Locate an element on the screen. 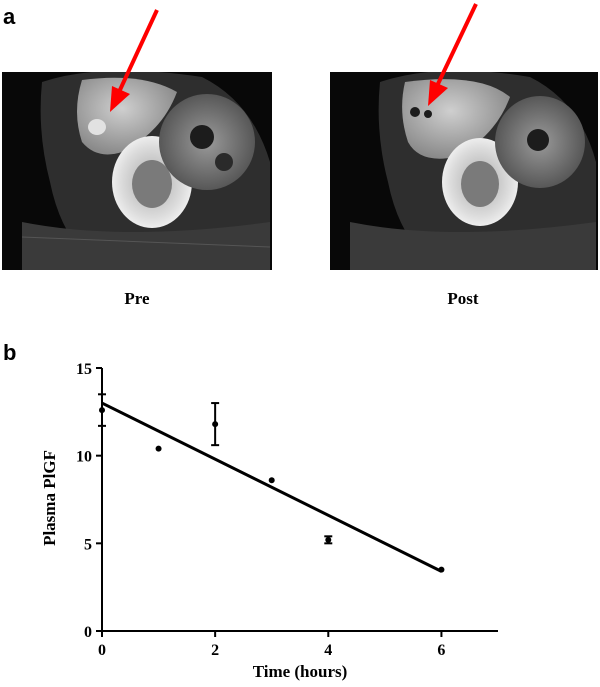  x-tick-label: 2 is located at coordinates (215, 650).